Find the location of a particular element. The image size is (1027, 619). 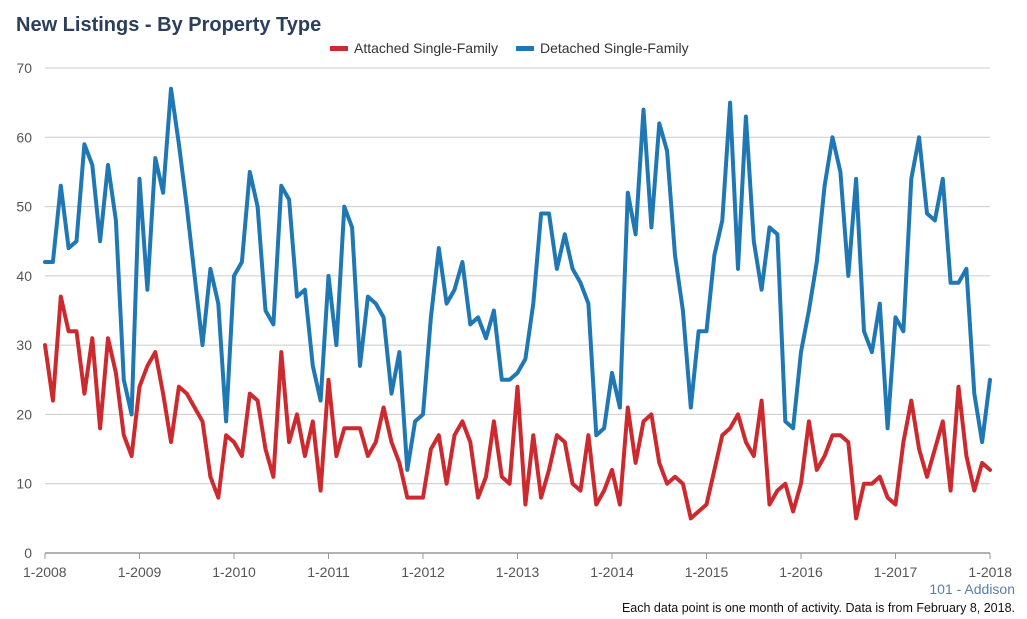

x-tick-label: 1-2013 is located at coordinates (518, 572).